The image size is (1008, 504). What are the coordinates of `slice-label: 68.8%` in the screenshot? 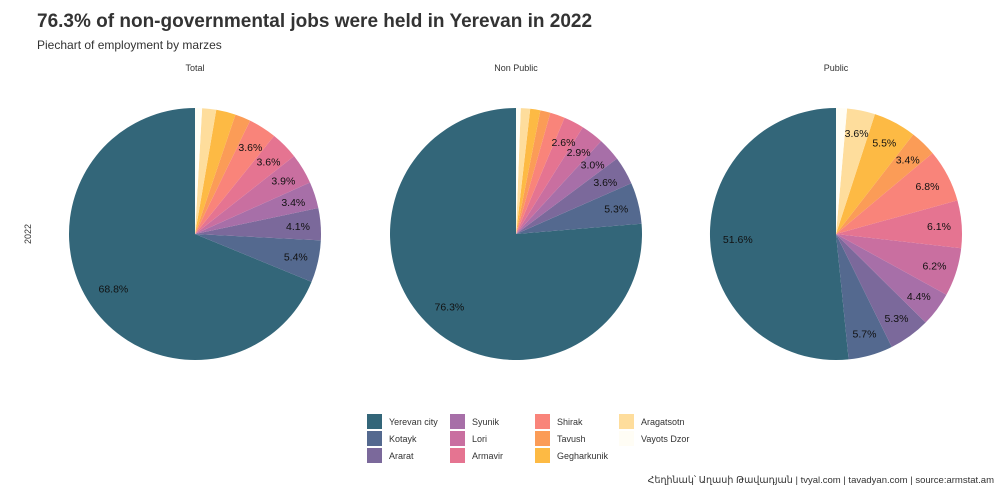 It's located at (114, 290).